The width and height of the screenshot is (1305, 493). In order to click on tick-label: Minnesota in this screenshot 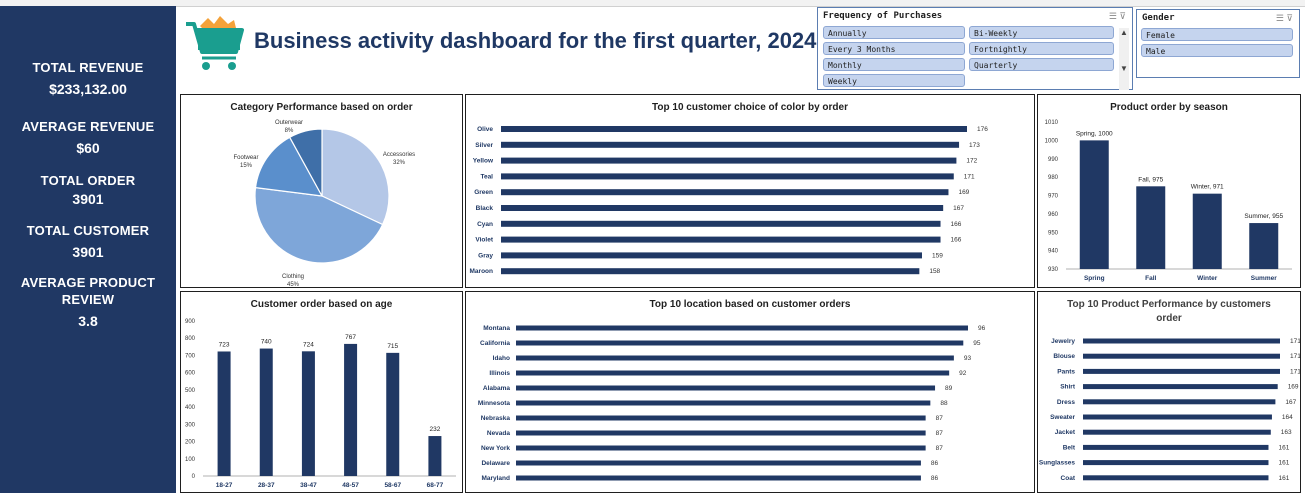, I will do `click(494, 403)`.